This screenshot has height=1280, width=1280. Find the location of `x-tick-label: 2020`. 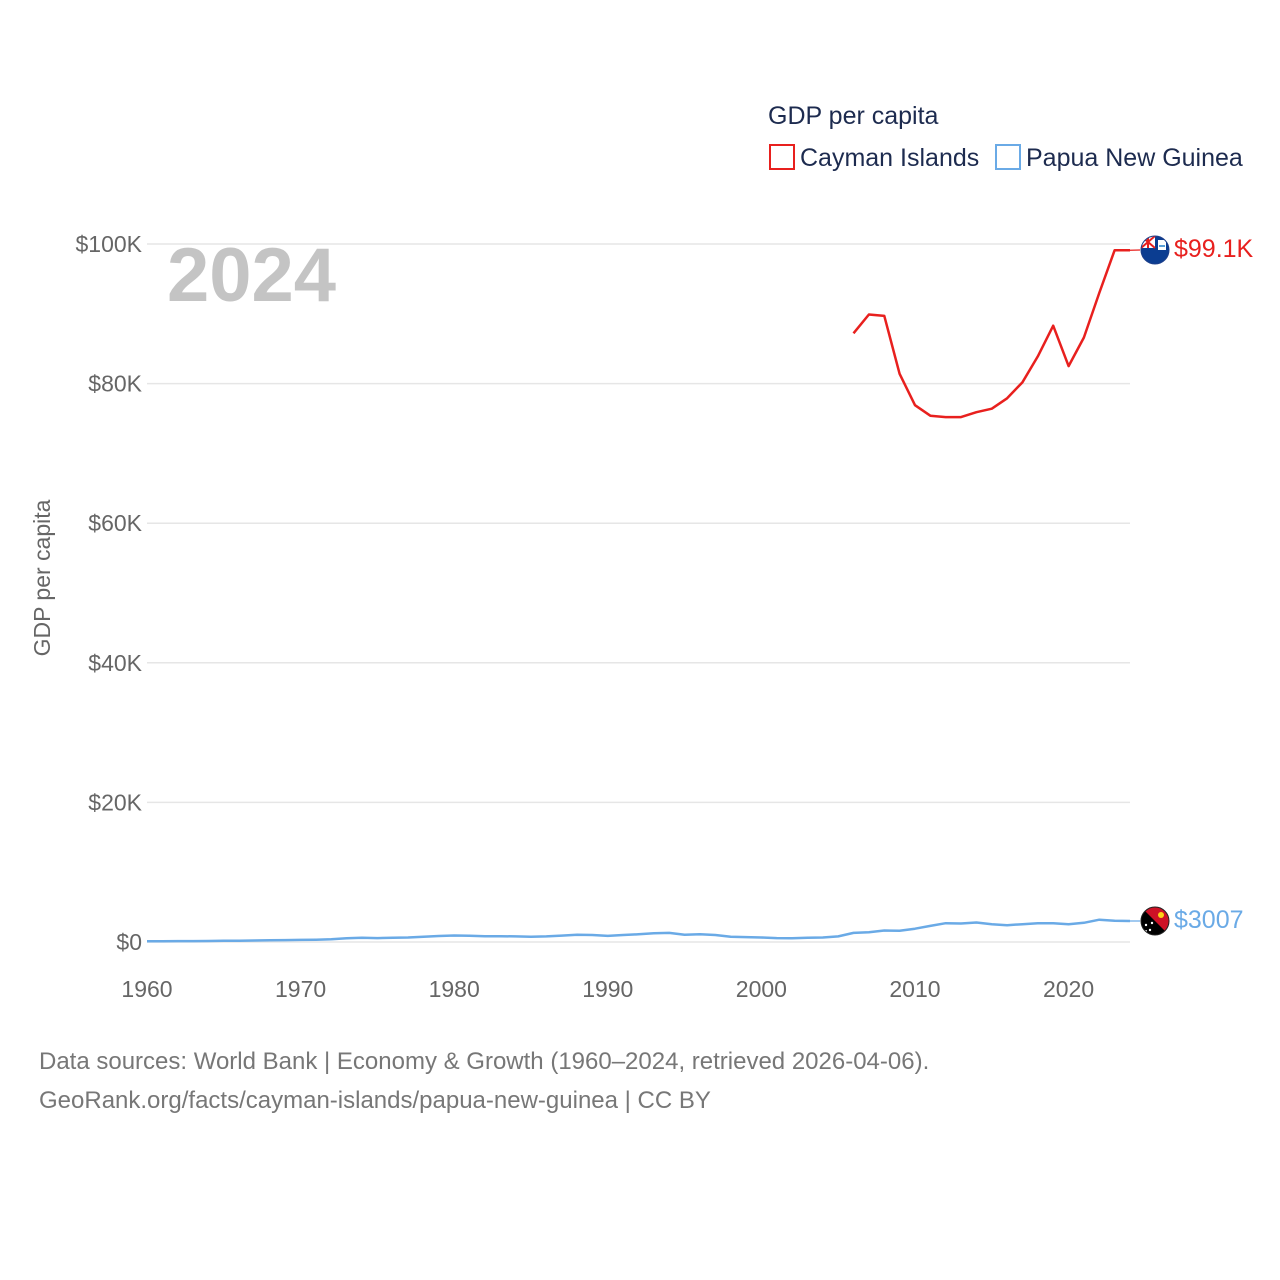

x-tick-label: 2020 is located at coordinates (1068, 989).